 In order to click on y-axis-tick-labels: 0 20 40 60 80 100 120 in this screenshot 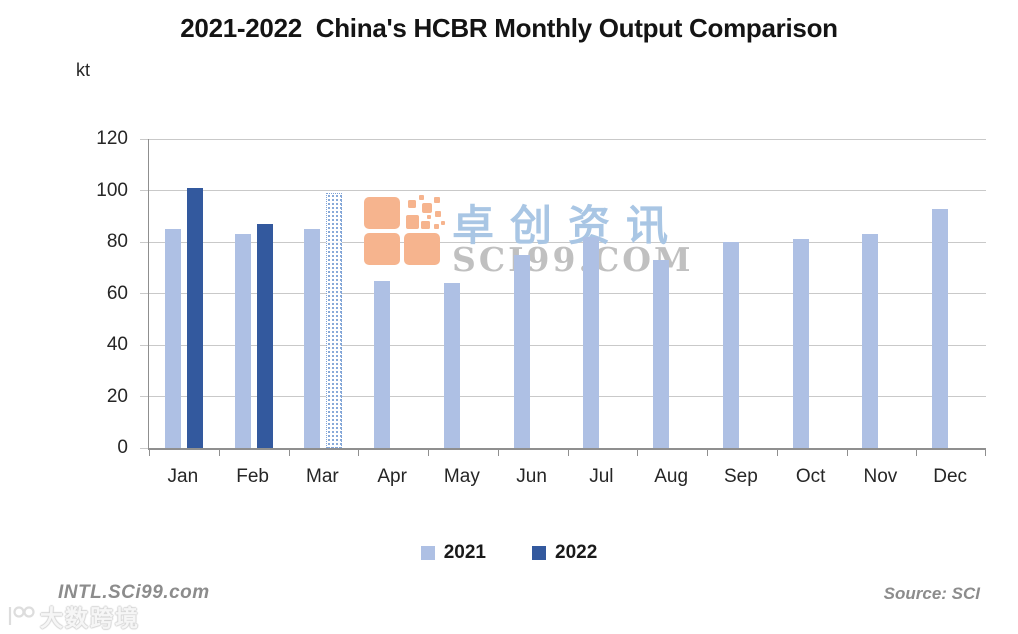, I will do `click(94, 293)`.